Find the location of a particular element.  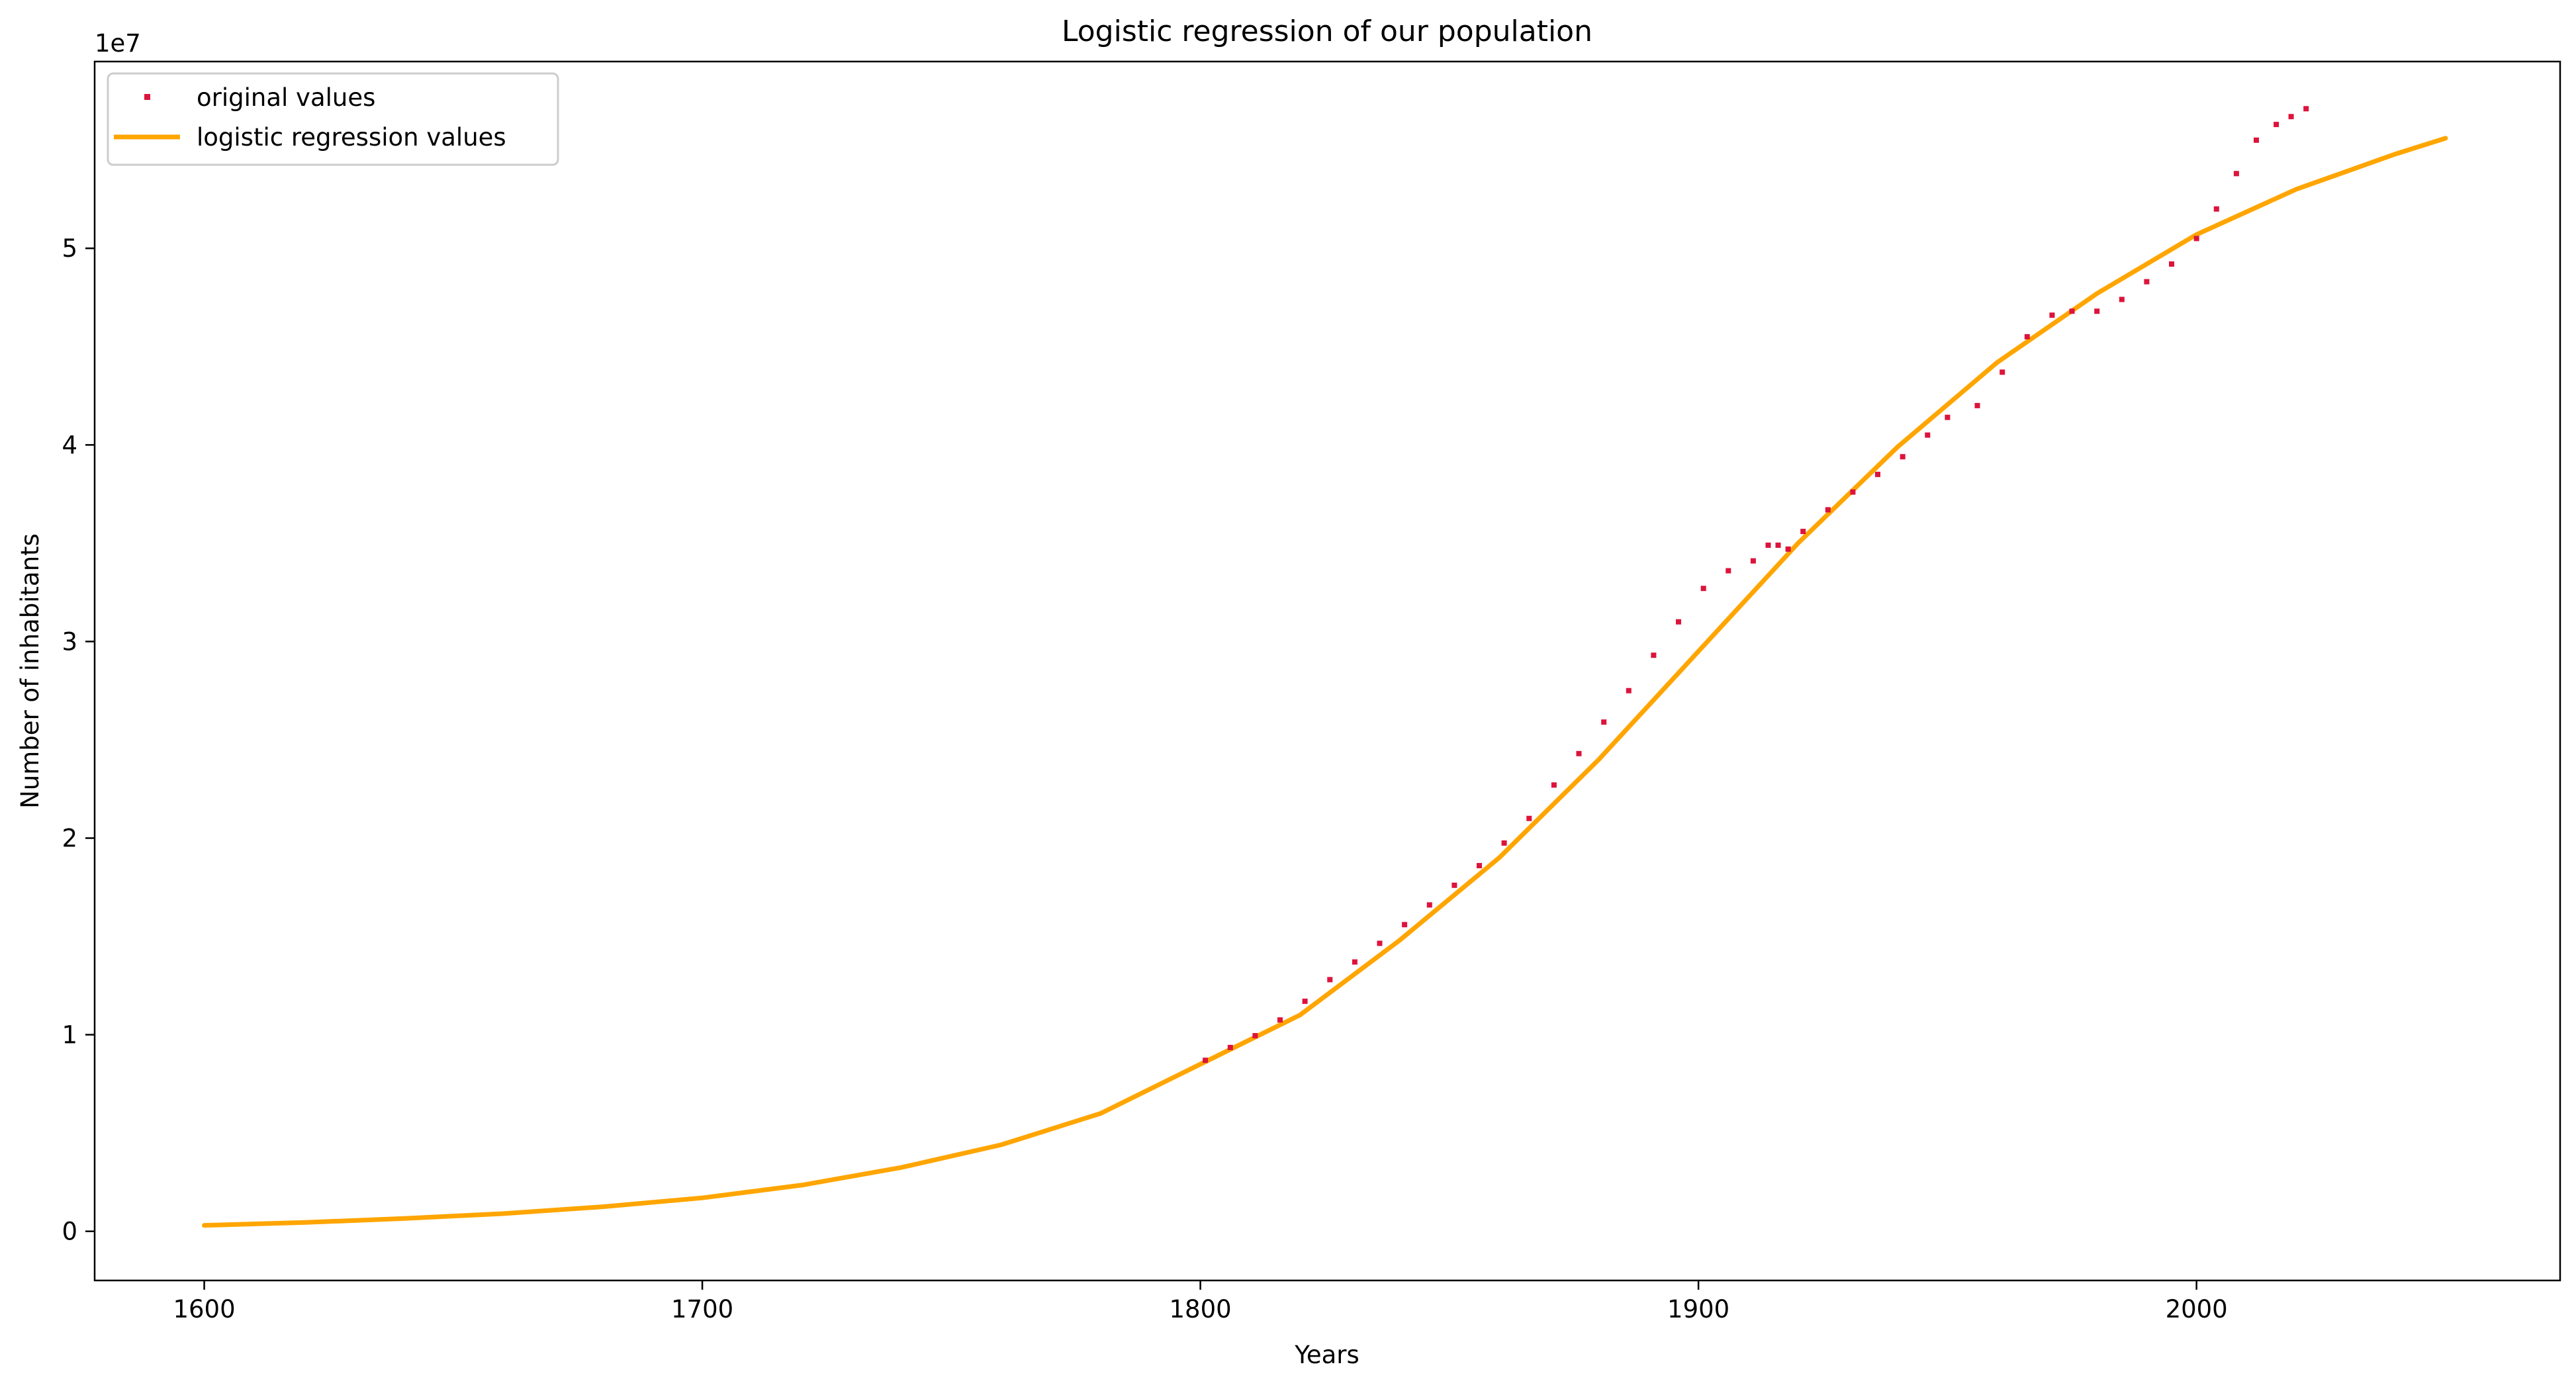

y-tick-label: 2 is located at coordinates (69, 839).